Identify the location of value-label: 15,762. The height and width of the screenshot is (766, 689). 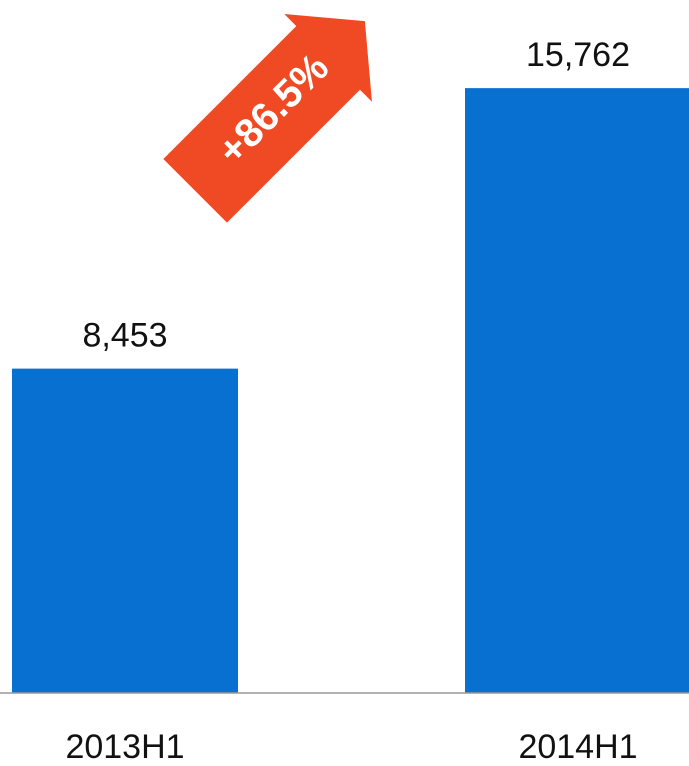
(578, 55).